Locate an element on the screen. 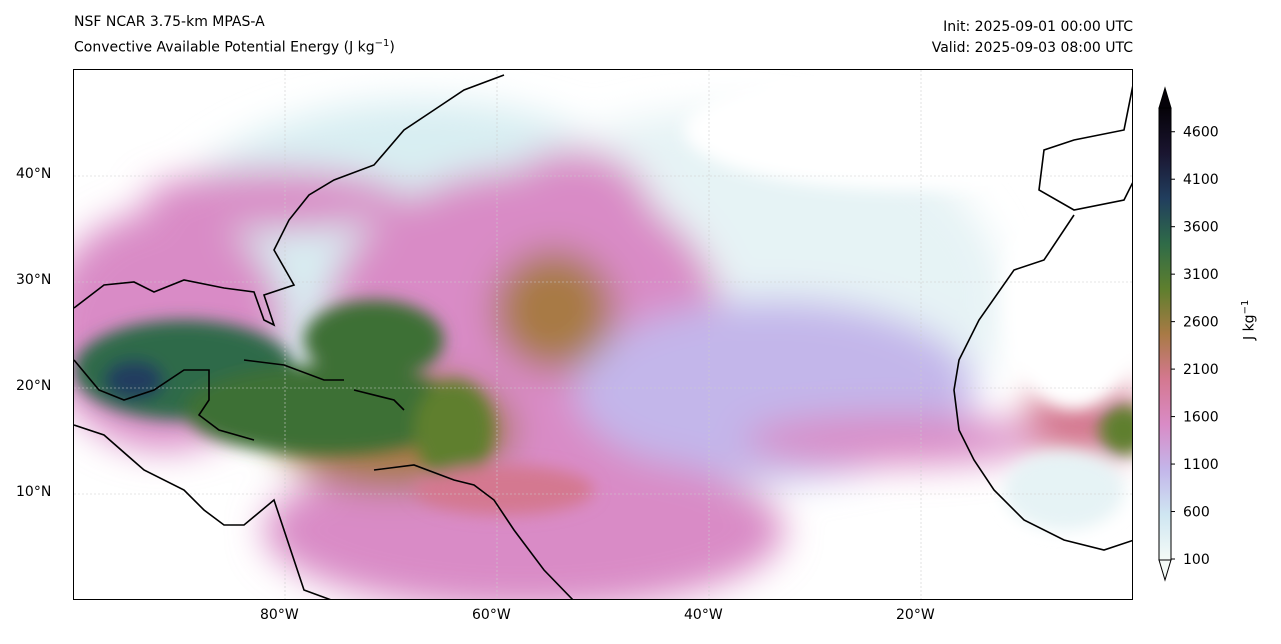 This screenshot has height=644, width=1281. lon-label-80w: 80°W is located at coordinates (279, 615).